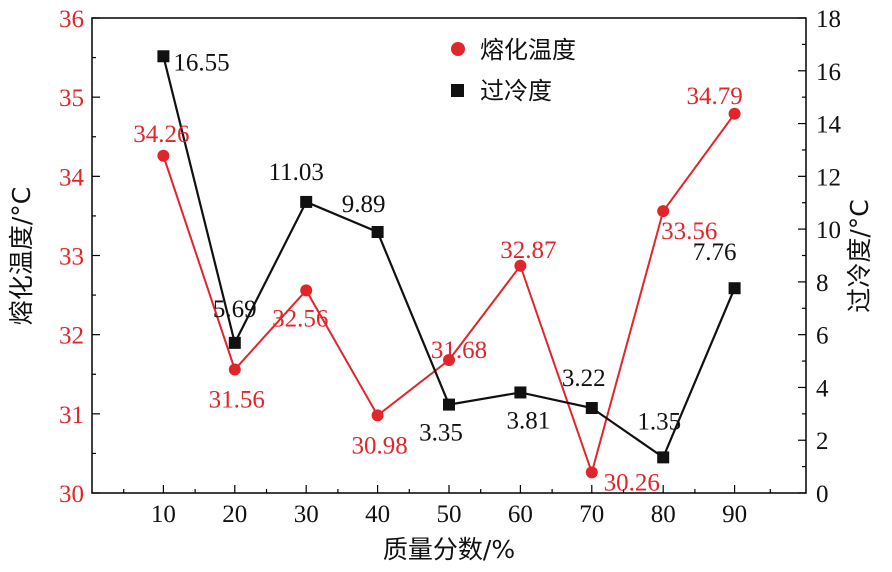 The height and width of the screenshot is (572, 892). What do you see at coordinates (379, 445) in the screenshot?
I see `melting-temp-data-label: 30.98` at bounding box center [379, 445].